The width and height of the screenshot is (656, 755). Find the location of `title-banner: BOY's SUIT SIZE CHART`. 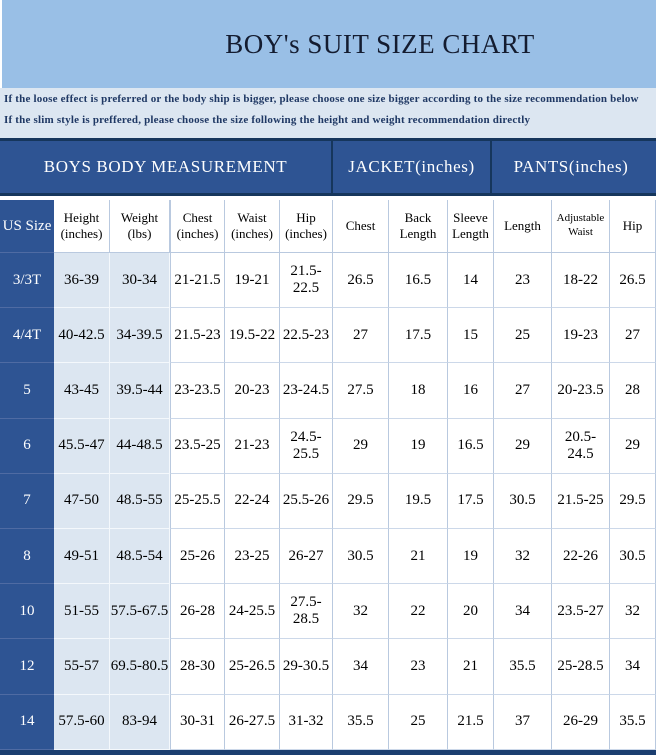

title-banner: BOY's SUIT SIZE CHART is located at coordinates (328, 44).